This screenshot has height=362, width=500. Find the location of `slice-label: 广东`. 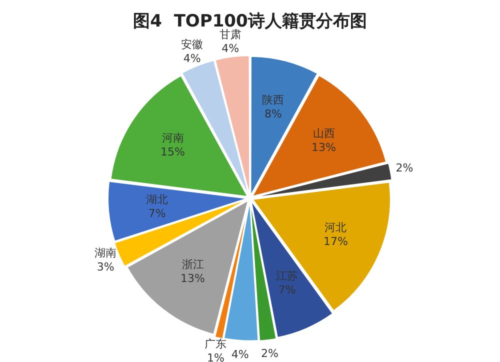

slice-label: 广东 is located at coordinates (215, 344).